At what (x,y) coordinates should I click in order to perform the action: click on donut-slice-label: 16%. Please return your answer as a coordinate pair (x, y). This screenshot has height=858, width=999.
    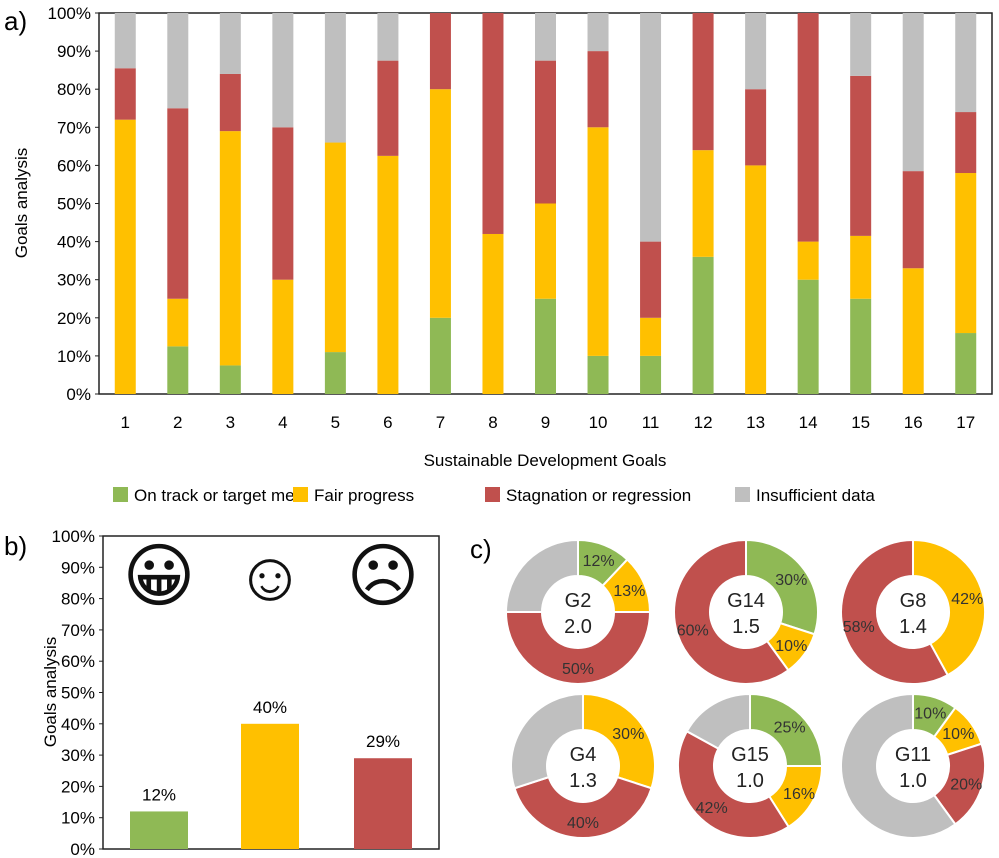
    Looking at the image, I should click on (799, 794).